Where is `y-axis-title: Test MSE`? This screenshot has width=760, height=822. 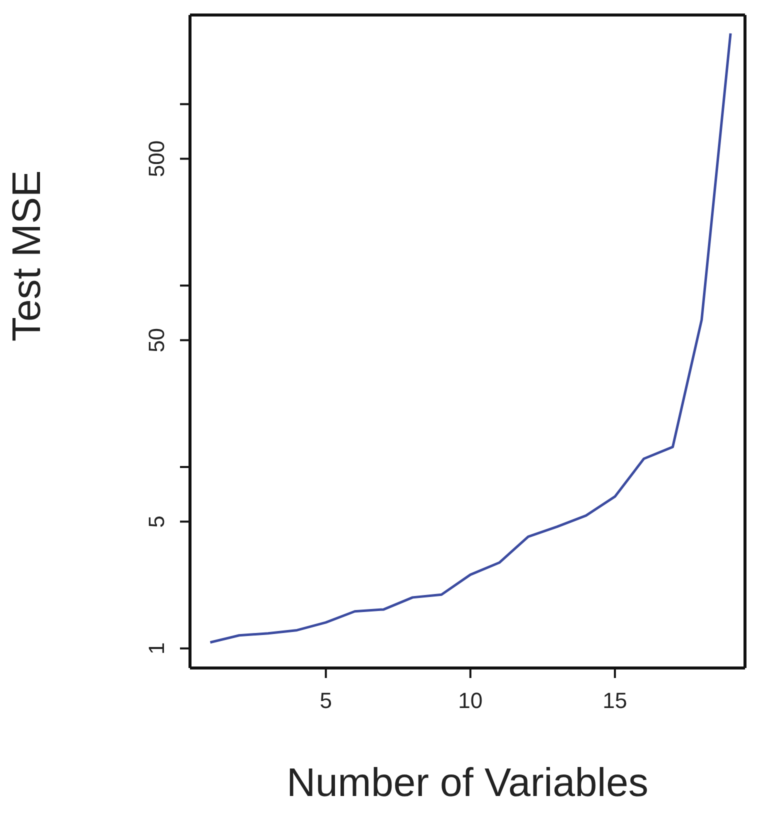
y-axis-title: Test MSE is located at coordinates (27, 256).